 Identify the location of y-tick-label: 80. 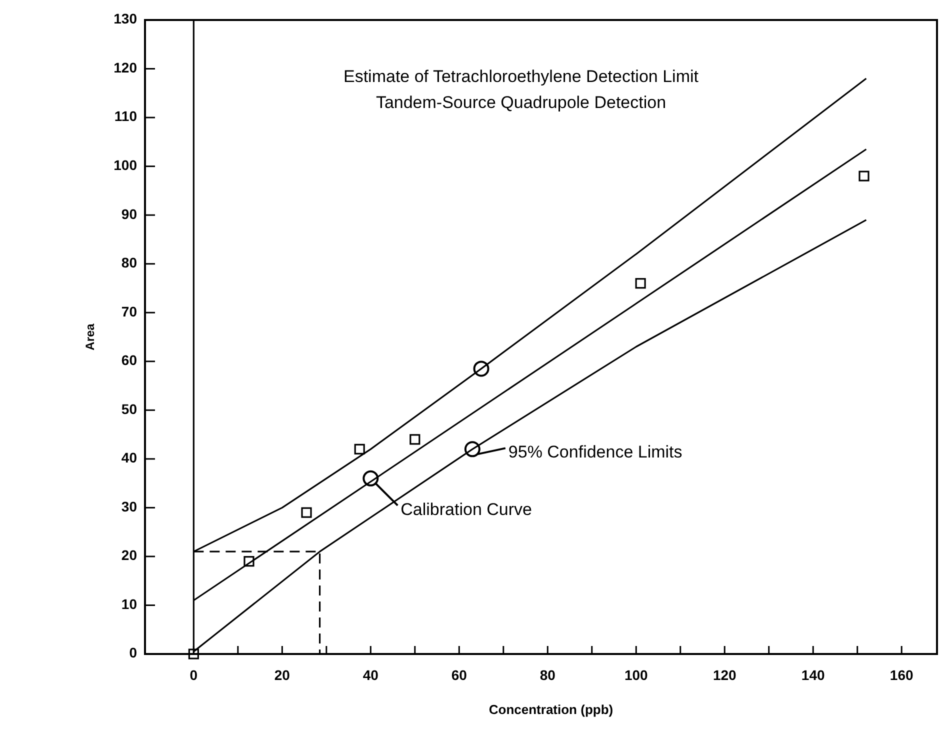
(129, 262).